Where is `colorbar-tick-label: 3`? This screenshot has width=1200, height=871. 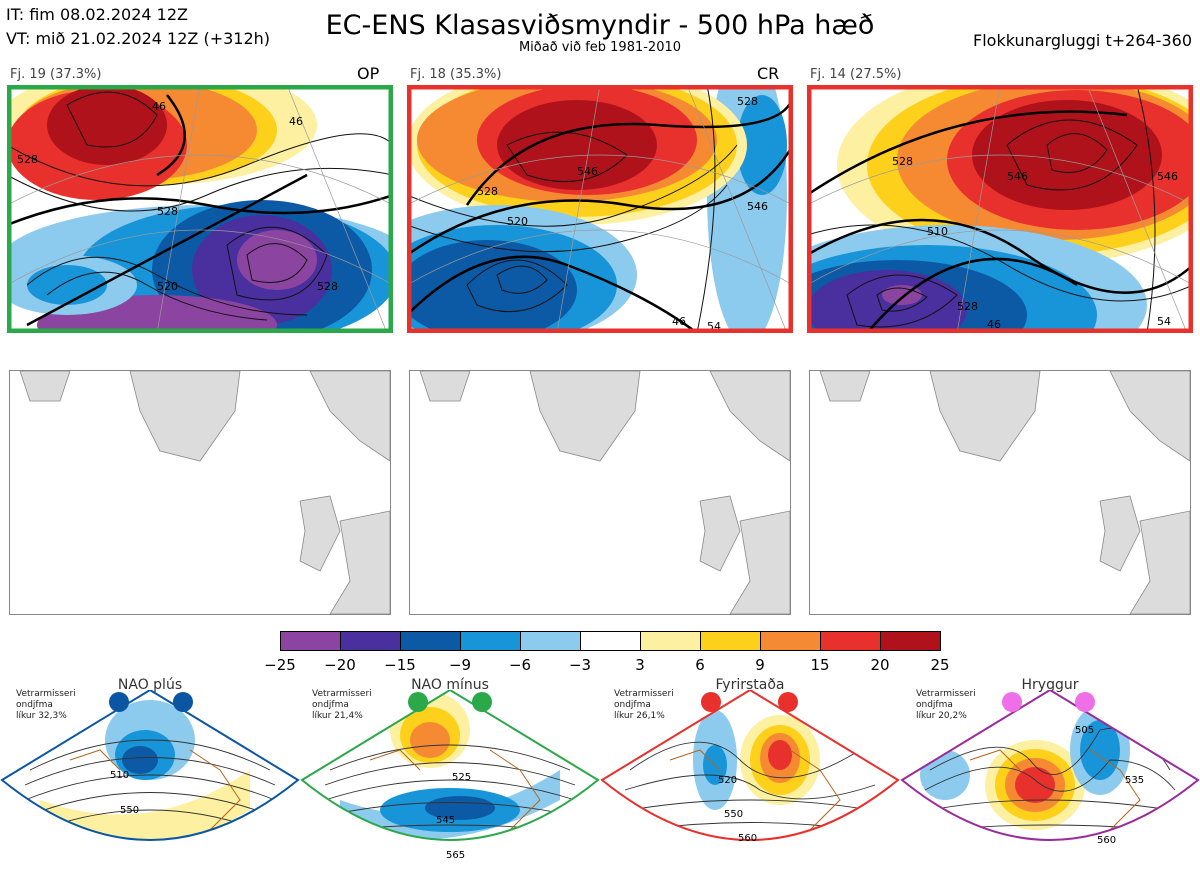 colorbar-tick-label: 3 is located at coordinates (640, 665).